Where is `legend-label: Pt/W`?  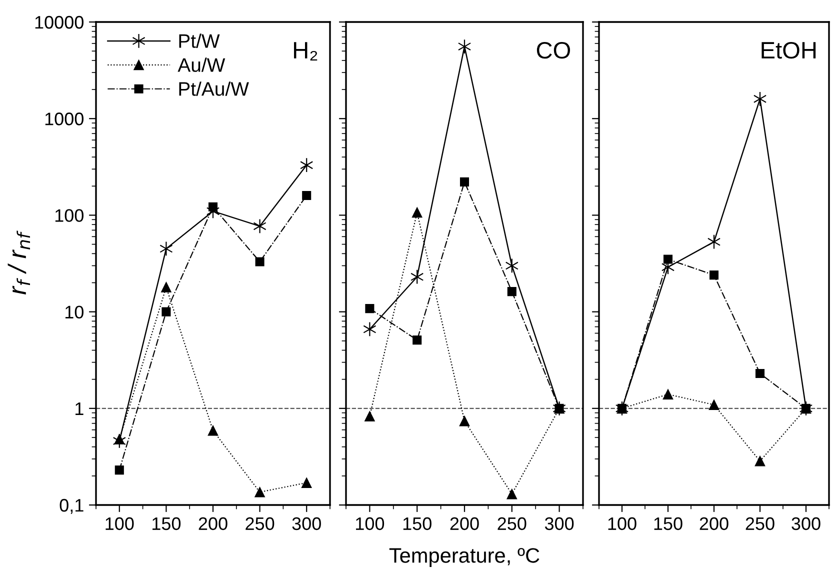 legend-label: Pt/W is located at coordinates (199, 41).